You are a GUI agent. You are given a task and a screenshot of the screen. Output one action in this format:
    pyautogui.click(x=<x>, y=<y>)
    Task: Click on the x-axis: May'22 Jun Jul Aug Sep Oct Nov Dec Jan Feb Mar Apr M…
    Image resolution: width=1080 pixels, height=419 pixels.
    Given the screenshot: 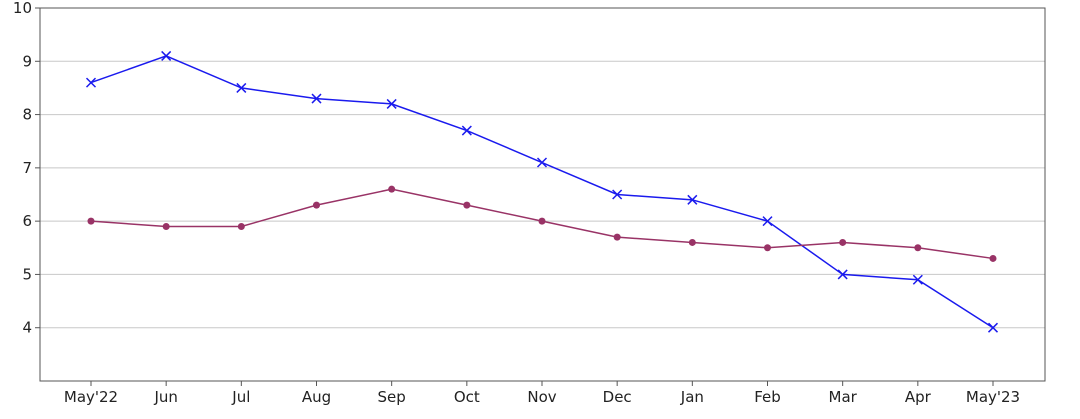 What is the action you would take?
    pyautogui.click(x=542, y=393)
    